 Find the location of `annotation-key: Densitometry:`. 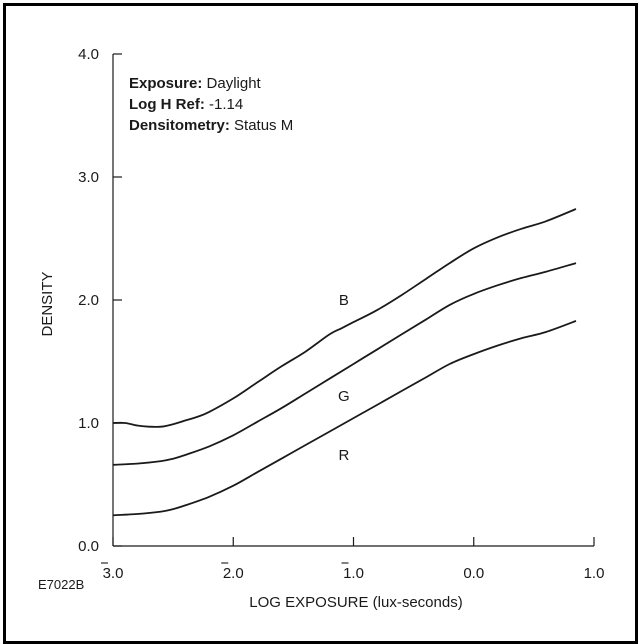

annotation-key: Densitometry: is located at coordinates (179, 125).